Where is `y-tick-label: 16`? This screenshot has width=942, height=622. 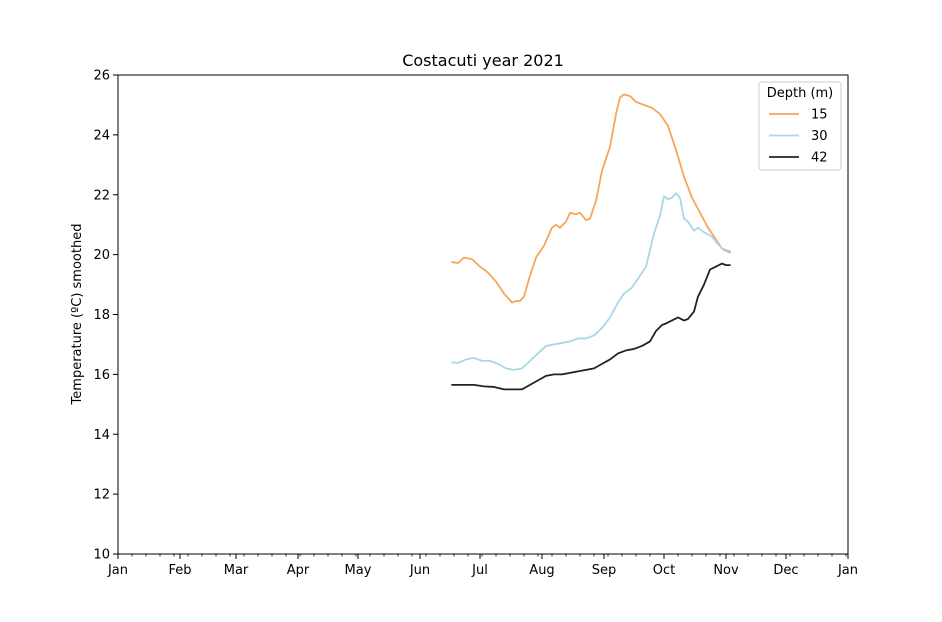 y-tick-label: 16 is located at coordinates (101, 375).